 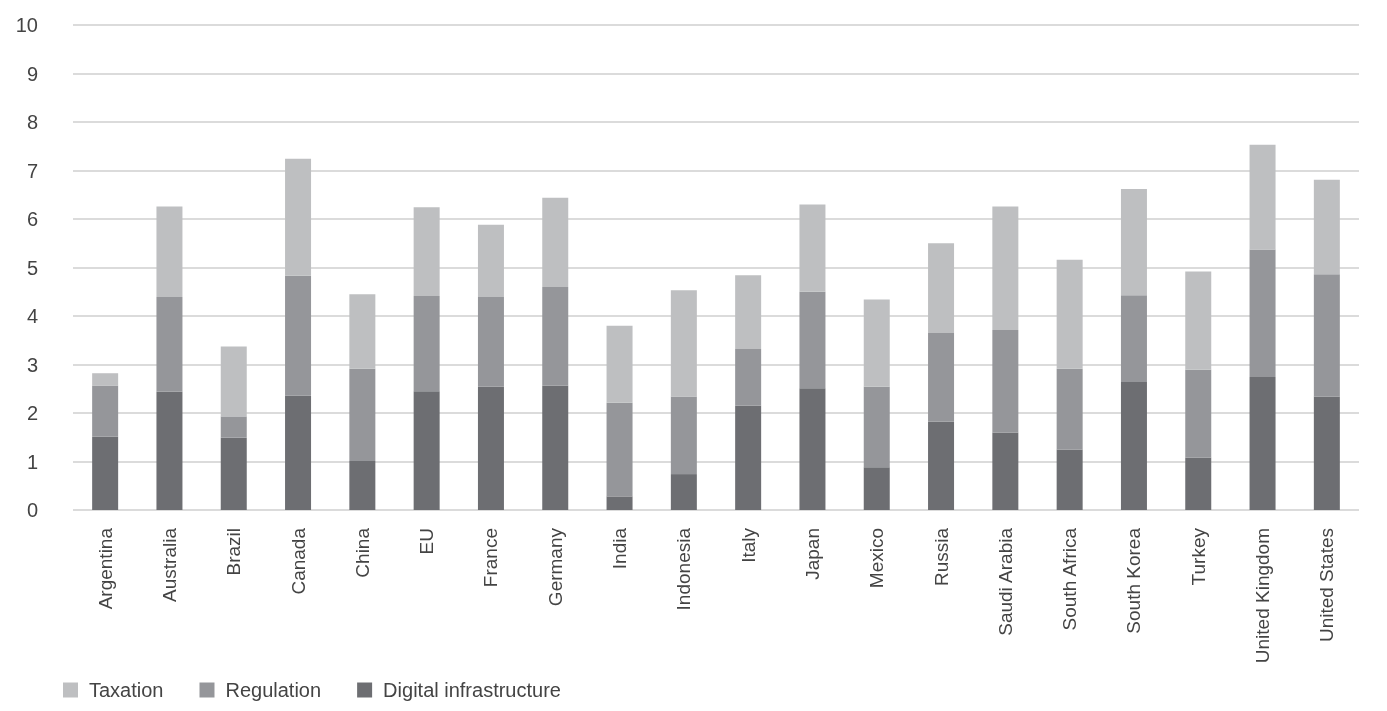 What do you see at coordinates (1005, 581) in the screenshot?
I see `x-tick-label: Saudi Arabia` at bounding box center [1005, 581].